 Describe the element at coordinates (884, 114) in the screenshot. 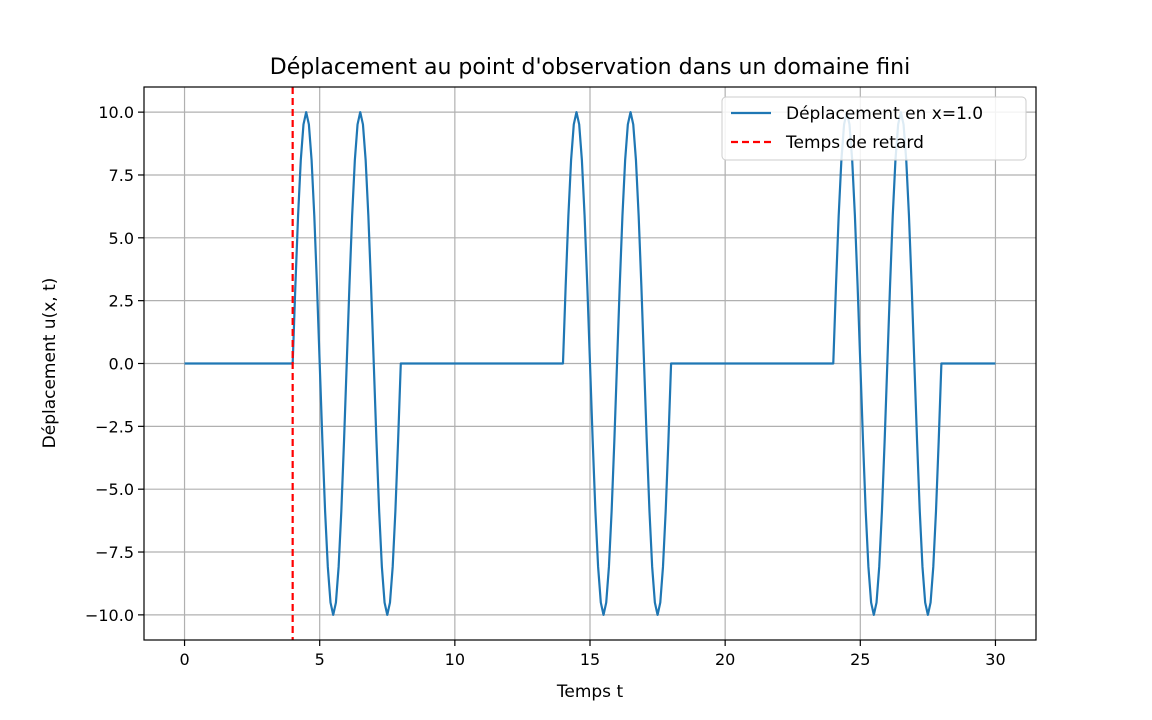

I see `legend-label-displacement: Déplacement en x=1.0` at that location.